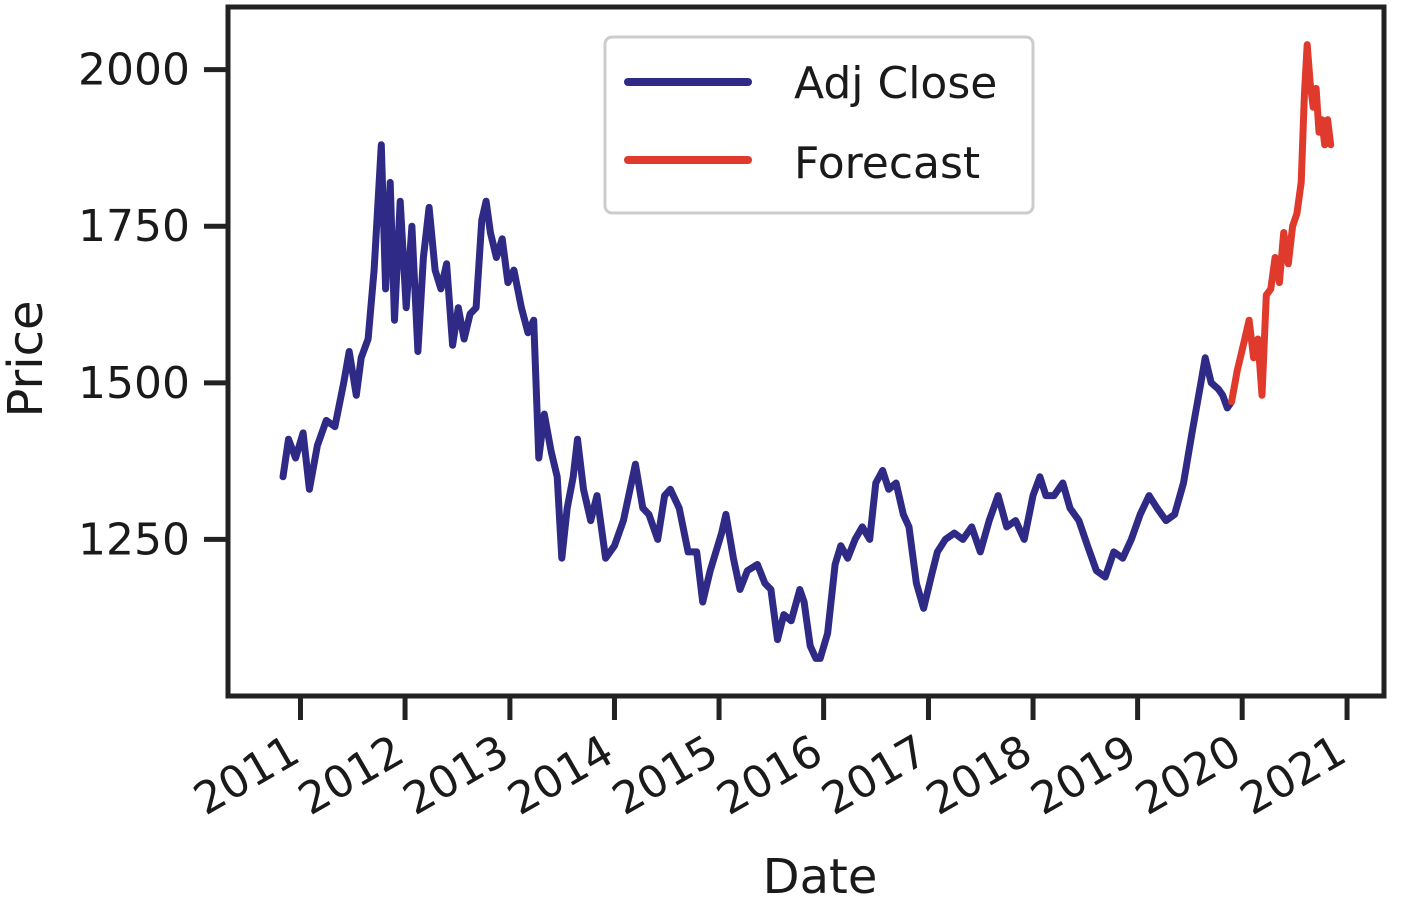  What do you see at coordinates (134, 226) in the screenshot?
I see `y-tick-label: 1750` at bounding box center [134, 226].